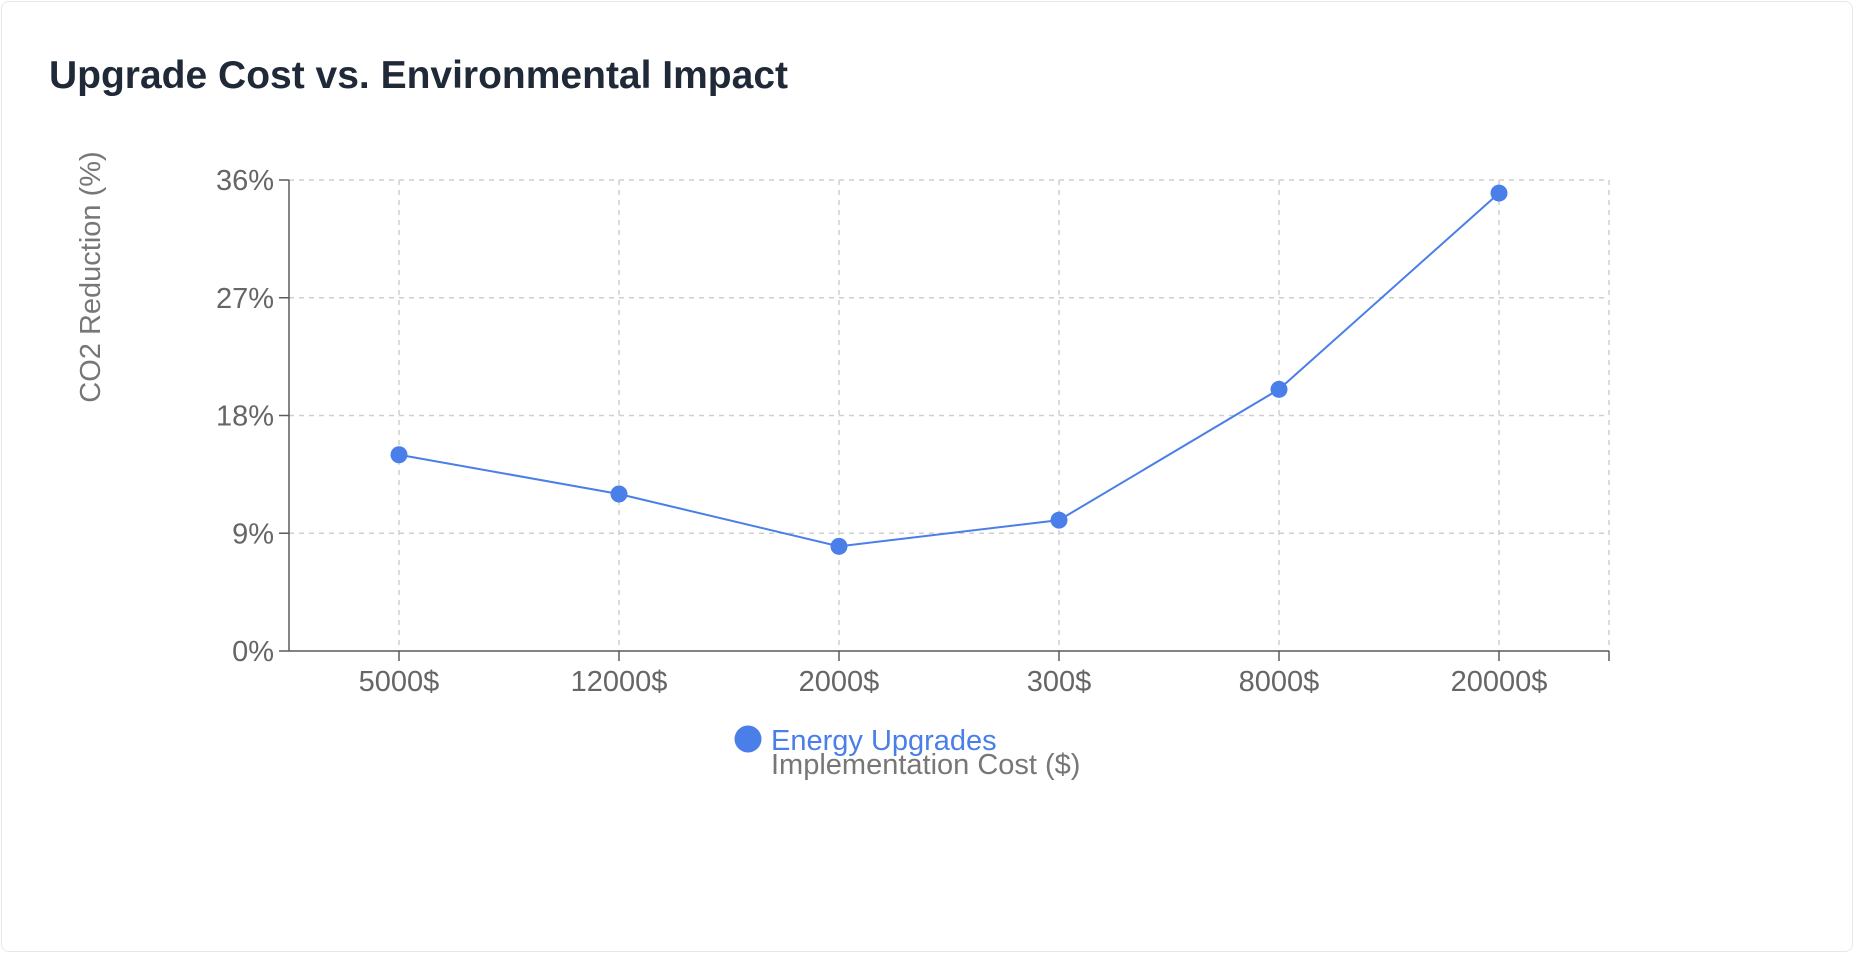  I want to click on x-tick-label: 8000$, so click(1279, 682).